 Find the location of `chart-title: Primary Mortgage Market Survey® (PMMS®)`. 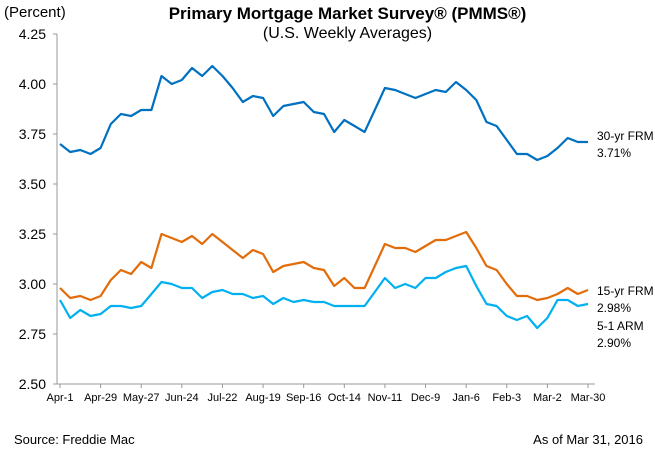

chart-title: Primary Mortgage Market Survey® (PMMS®) is located at coordinates (347, 13).